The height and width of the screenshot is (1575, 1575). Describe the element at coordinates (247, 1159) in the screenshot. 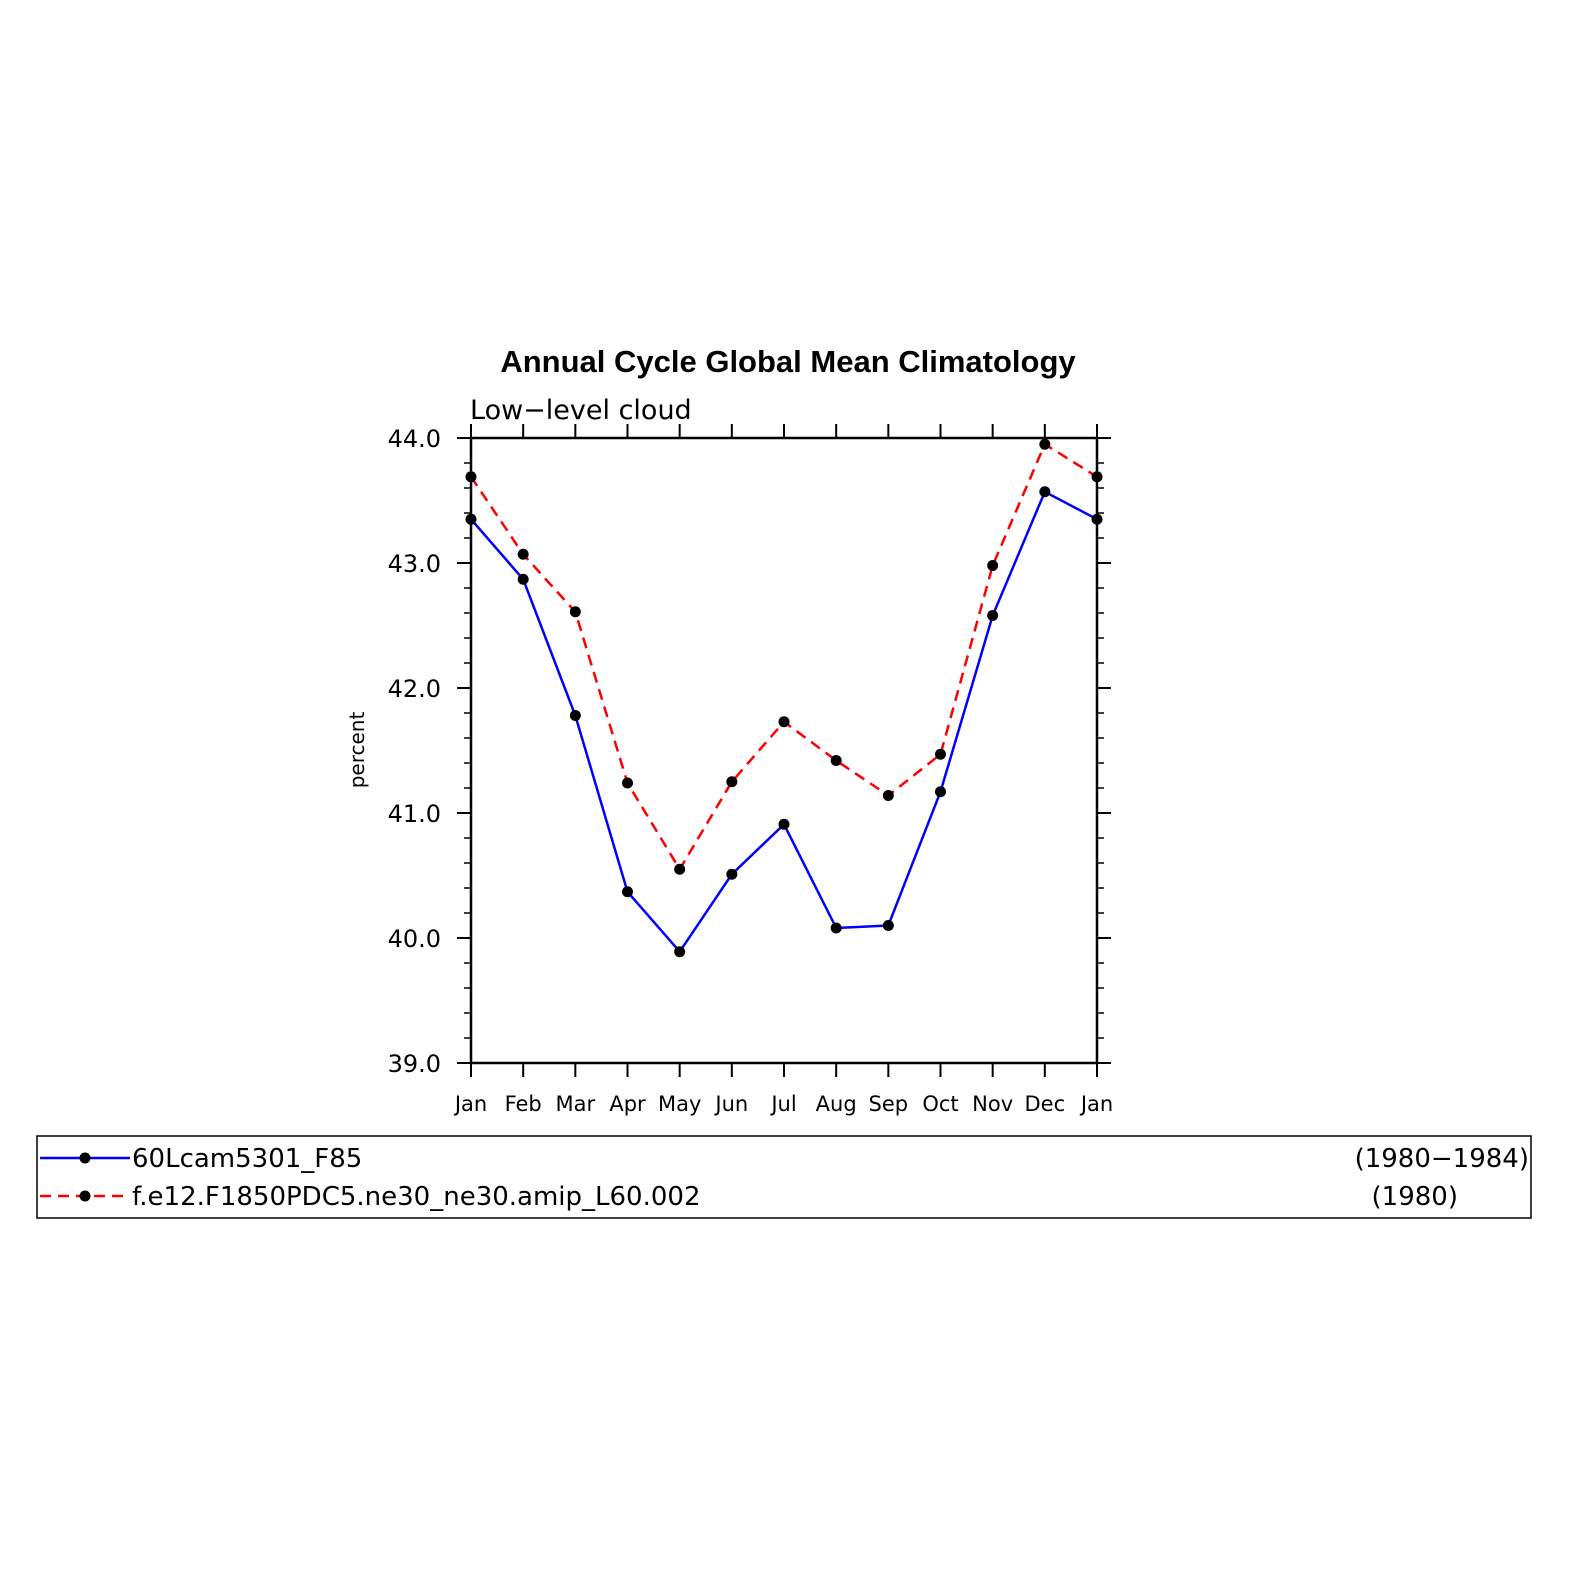

I see `legend-label-1: 60Lcam5301_F85` at that location.